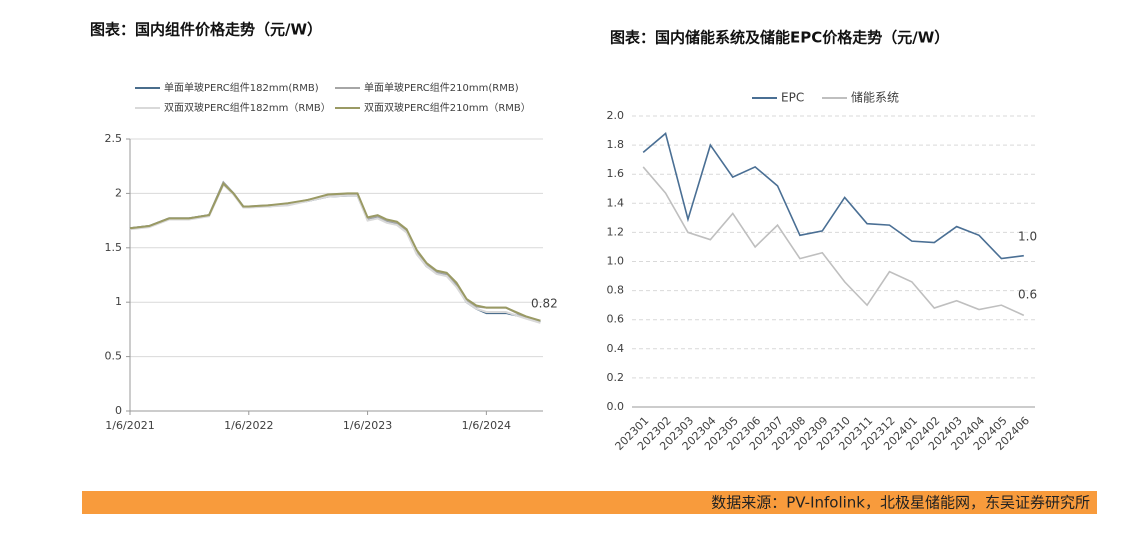  Describe the element at coordinates (486, 425) in the screenshot. I see `x-tick-label: 1/6/2024` at that location.